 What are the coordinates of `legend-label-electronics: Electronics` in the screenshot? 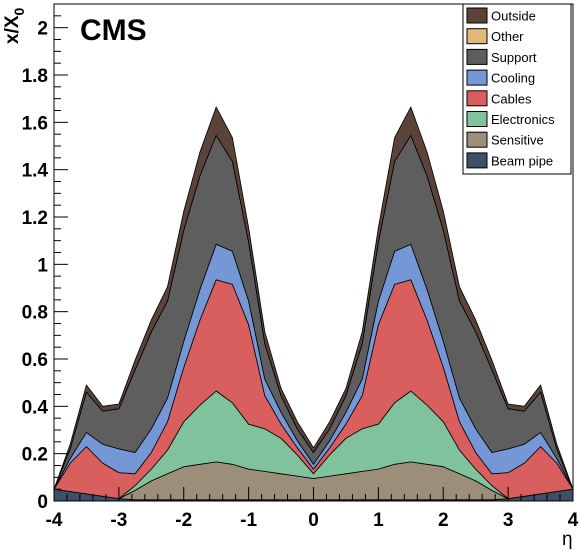 It's located at (523, 119).